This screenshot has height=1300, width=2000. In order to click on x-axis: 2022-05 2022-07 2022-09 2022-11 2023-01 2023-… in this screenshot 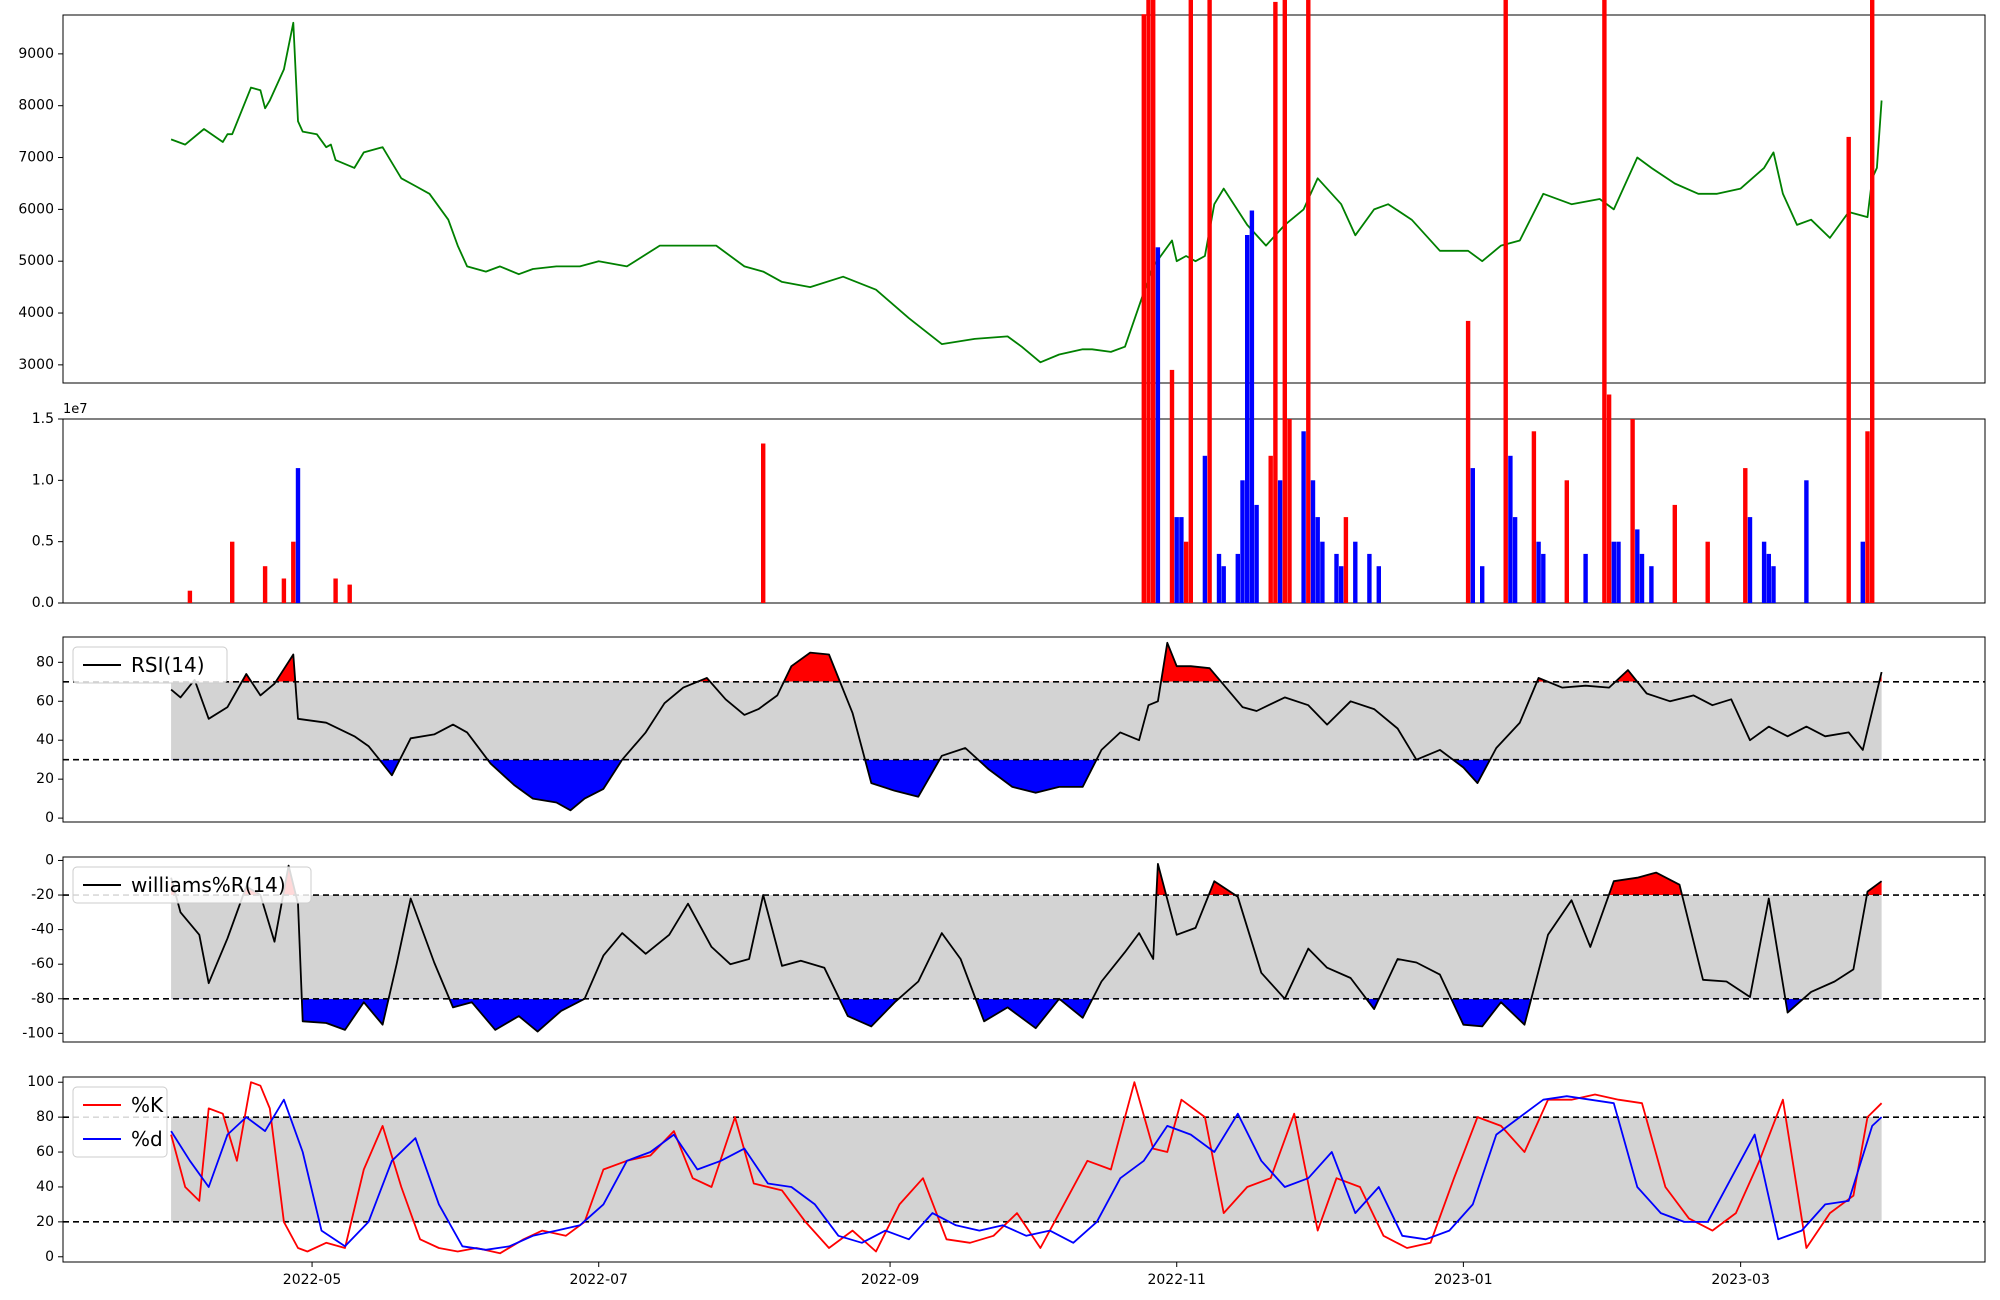, I will do `click(1026, 1275)`.